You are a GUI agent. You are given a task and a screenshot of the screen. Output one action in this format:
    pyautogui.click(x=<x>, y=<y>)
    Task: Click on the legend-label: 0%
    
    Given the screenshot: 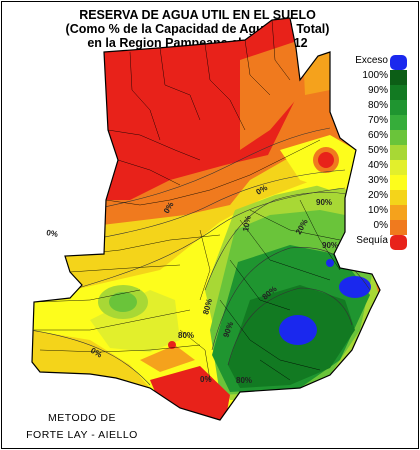 What is the action you would take?
    pyautogui.click(x=380, y=225)
    